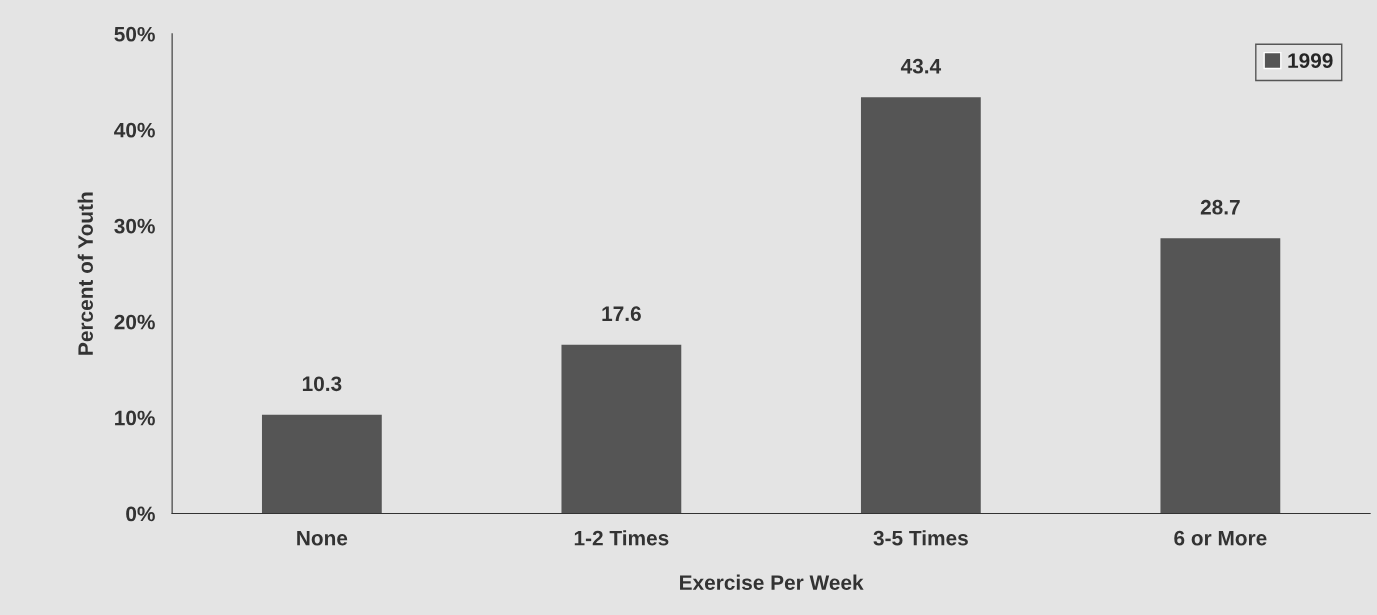  Describe the element at coordinates (1220, 538) in the screenshot. I see `x-tick-label: 6 or More` at that location.